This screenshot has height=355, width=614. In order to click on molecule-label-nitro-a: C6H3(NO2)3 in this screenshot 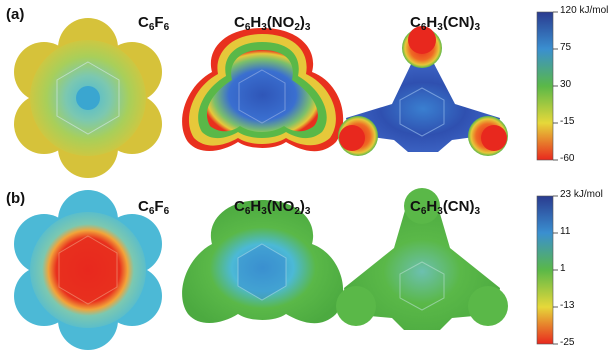, I will do `click(272, 23)`.